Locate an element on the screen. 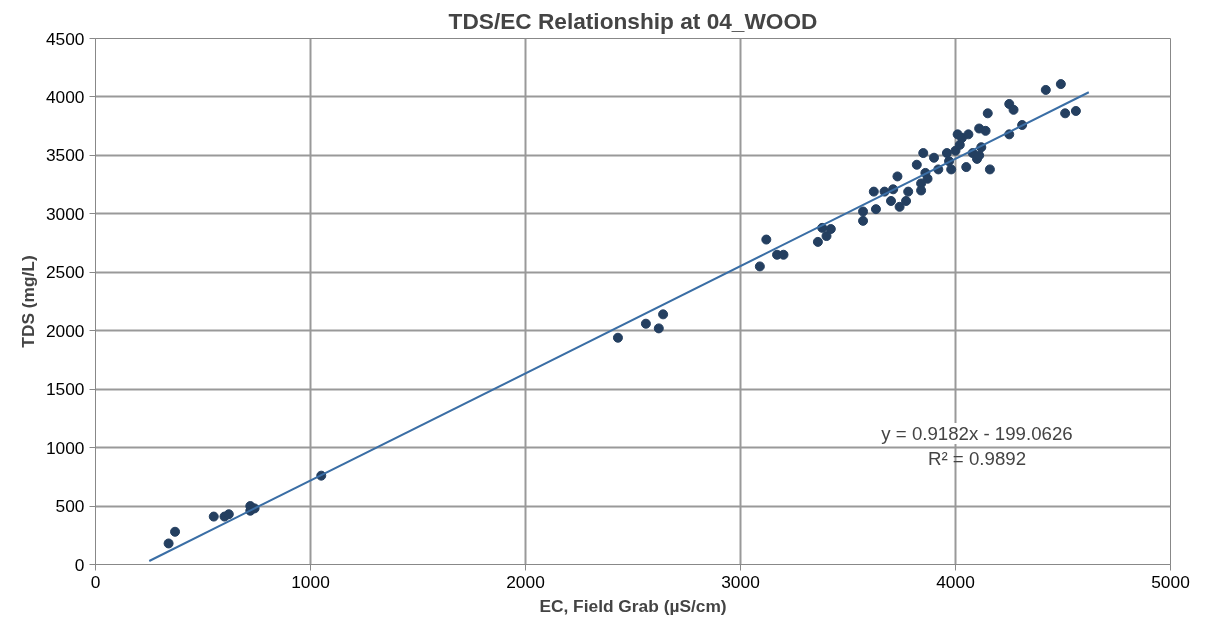 Image resolution: width=1223 pixels, height=626 pixels. y-tick-label: 1500 is located at coordinates (65, 389).